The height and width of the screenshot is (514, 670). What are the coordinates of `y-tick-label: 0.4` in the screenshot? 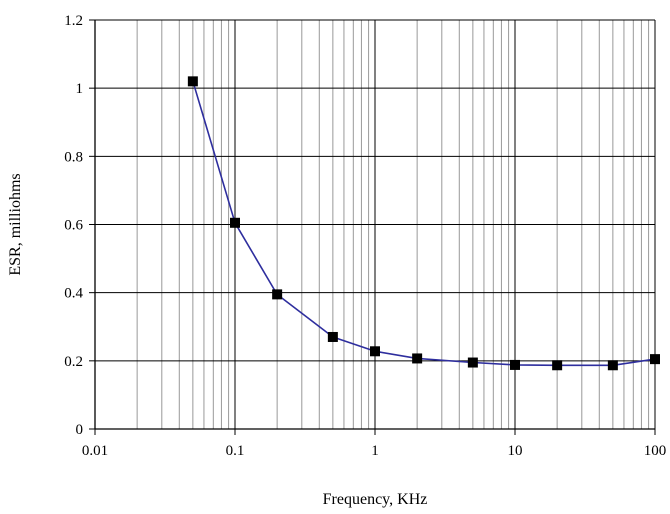 It's located at (73, 294).